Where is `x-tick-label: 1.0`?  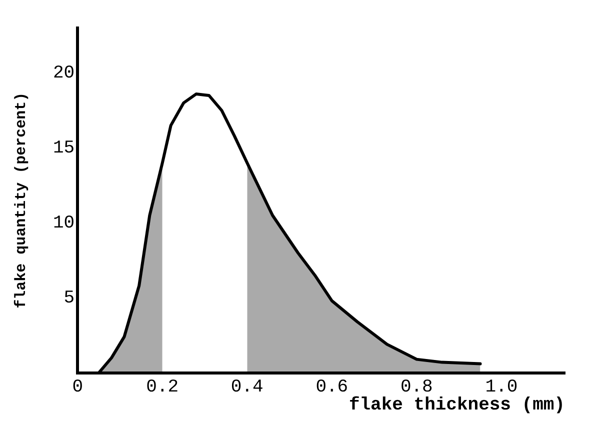
x-tick-label: 1.0 is located at coordinates (501, 387).